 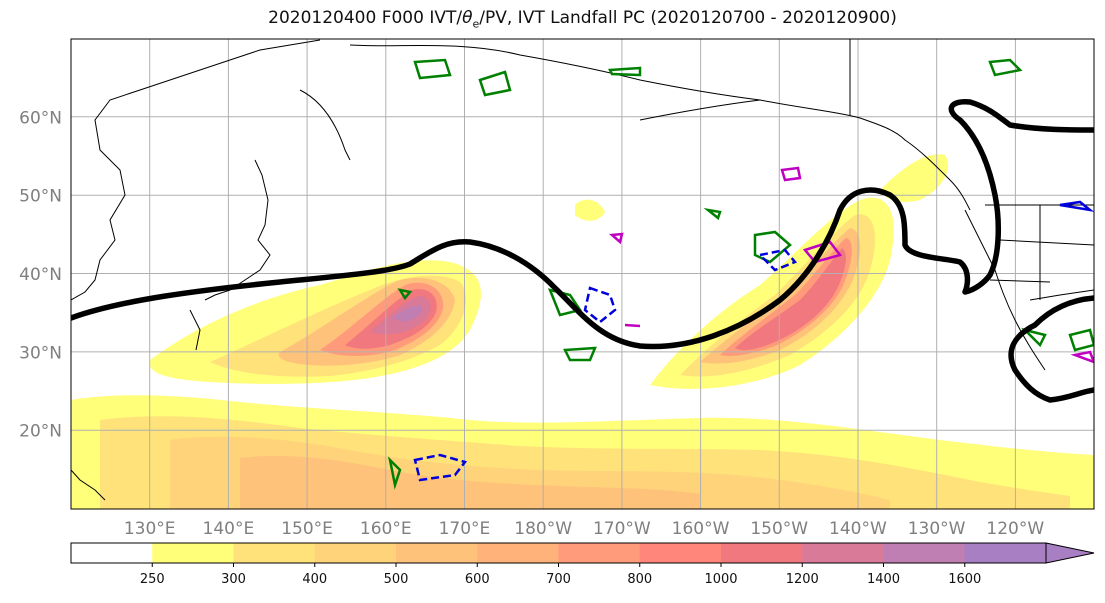 What do you see at coordinates (622, 529) in the screenshot?
I see `longitude-label: 170°W` at bounding box center [622, 529].